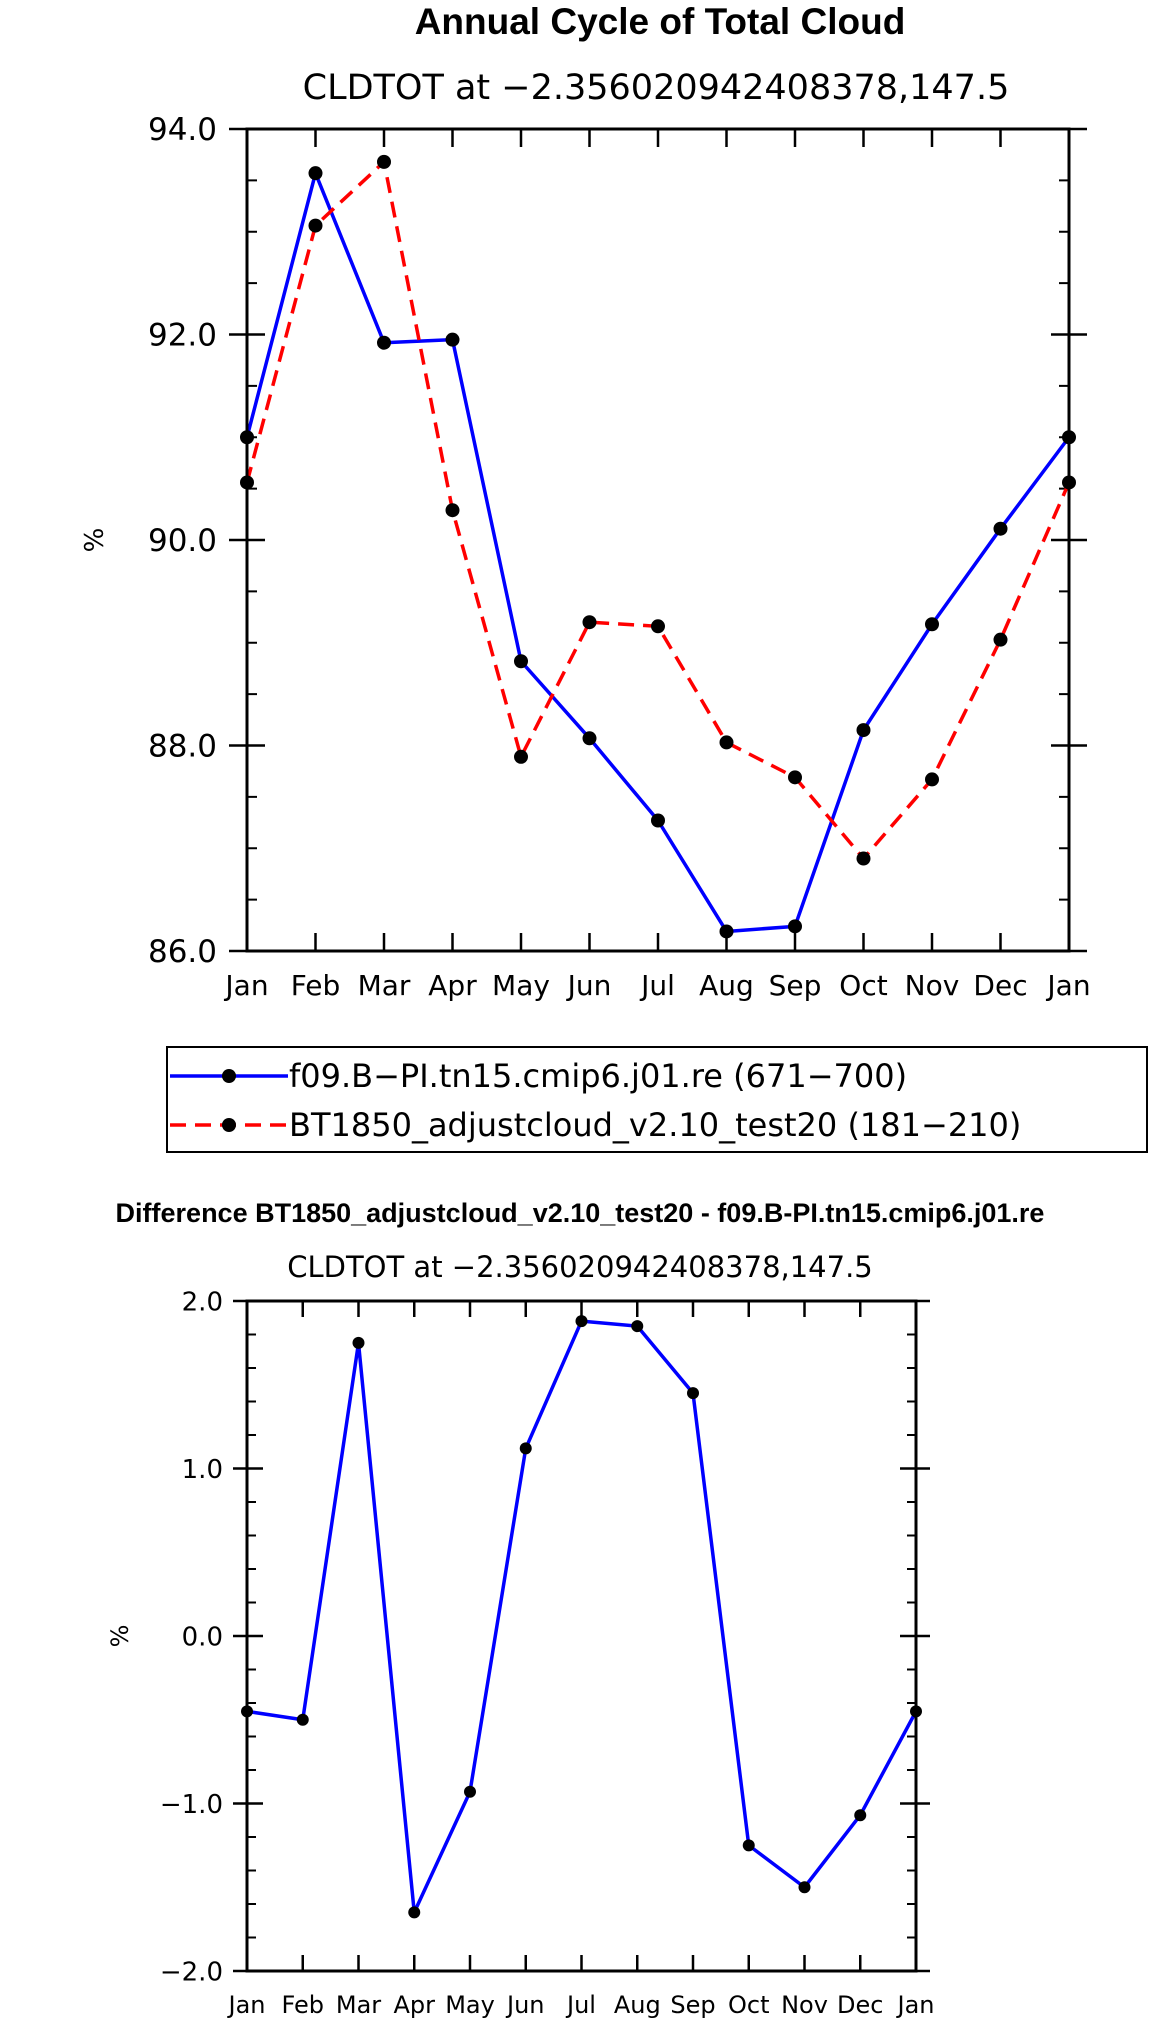 The width and height of the screenshot is (1161, 2032). I want to click on c1-x-tick-label: Sep, so click(795, 985).